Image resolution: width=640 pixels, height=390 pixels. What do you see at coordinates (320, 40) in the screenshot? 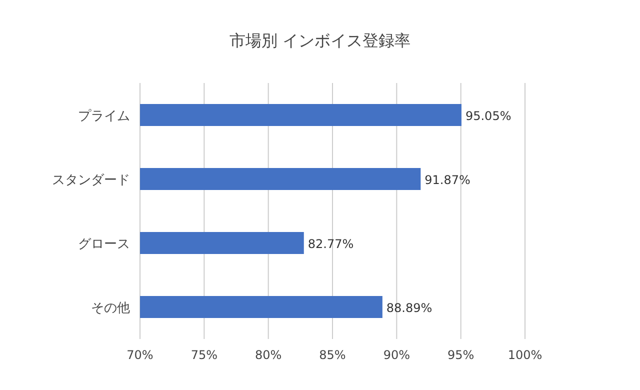
I see `chart-title: 市場別 インボイス登録率` at bounding box center [320, 40].